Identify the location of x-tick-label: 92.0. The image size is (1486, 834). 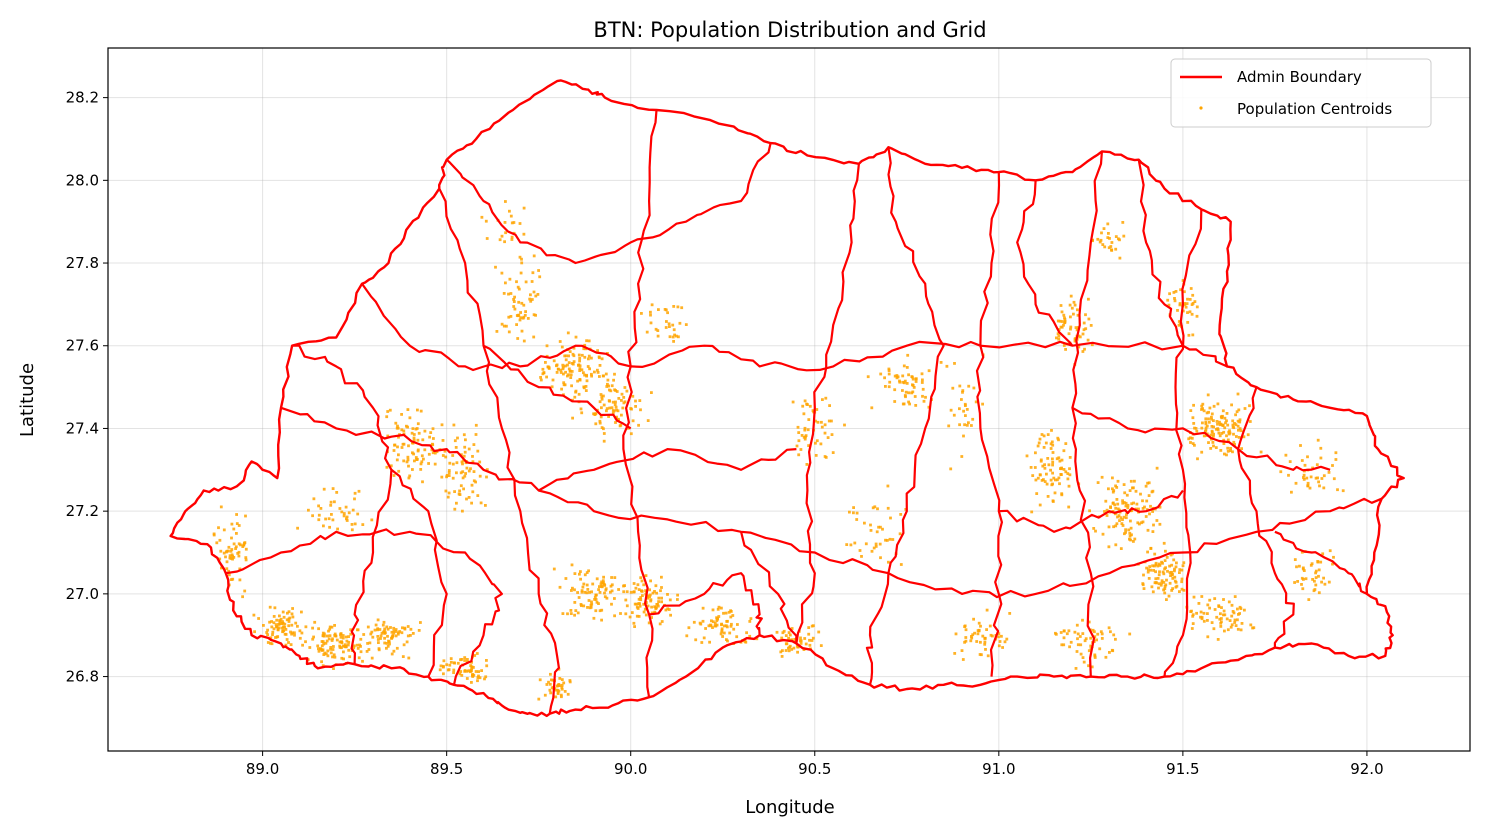
(1366, 769).